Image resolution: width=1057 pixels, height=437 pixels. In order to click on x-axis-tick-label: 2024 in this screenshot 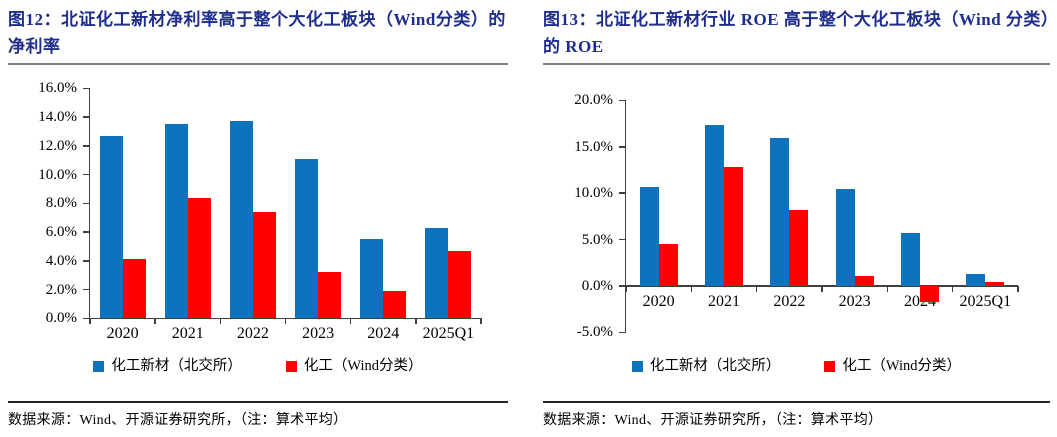, I will do `click(383, 334)`.